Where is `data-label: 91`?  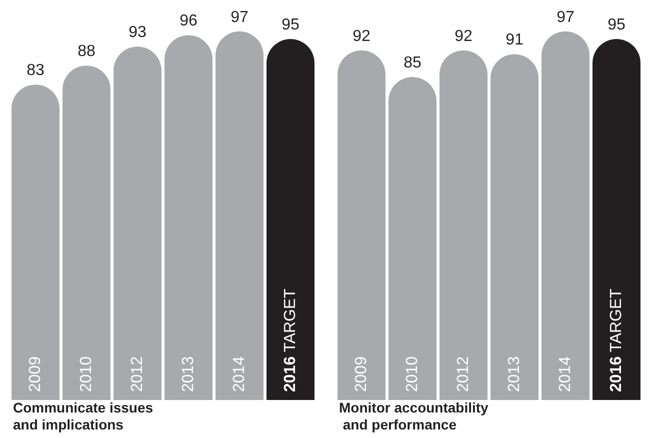 data-label: 91 is located at coordinates (515, 40).